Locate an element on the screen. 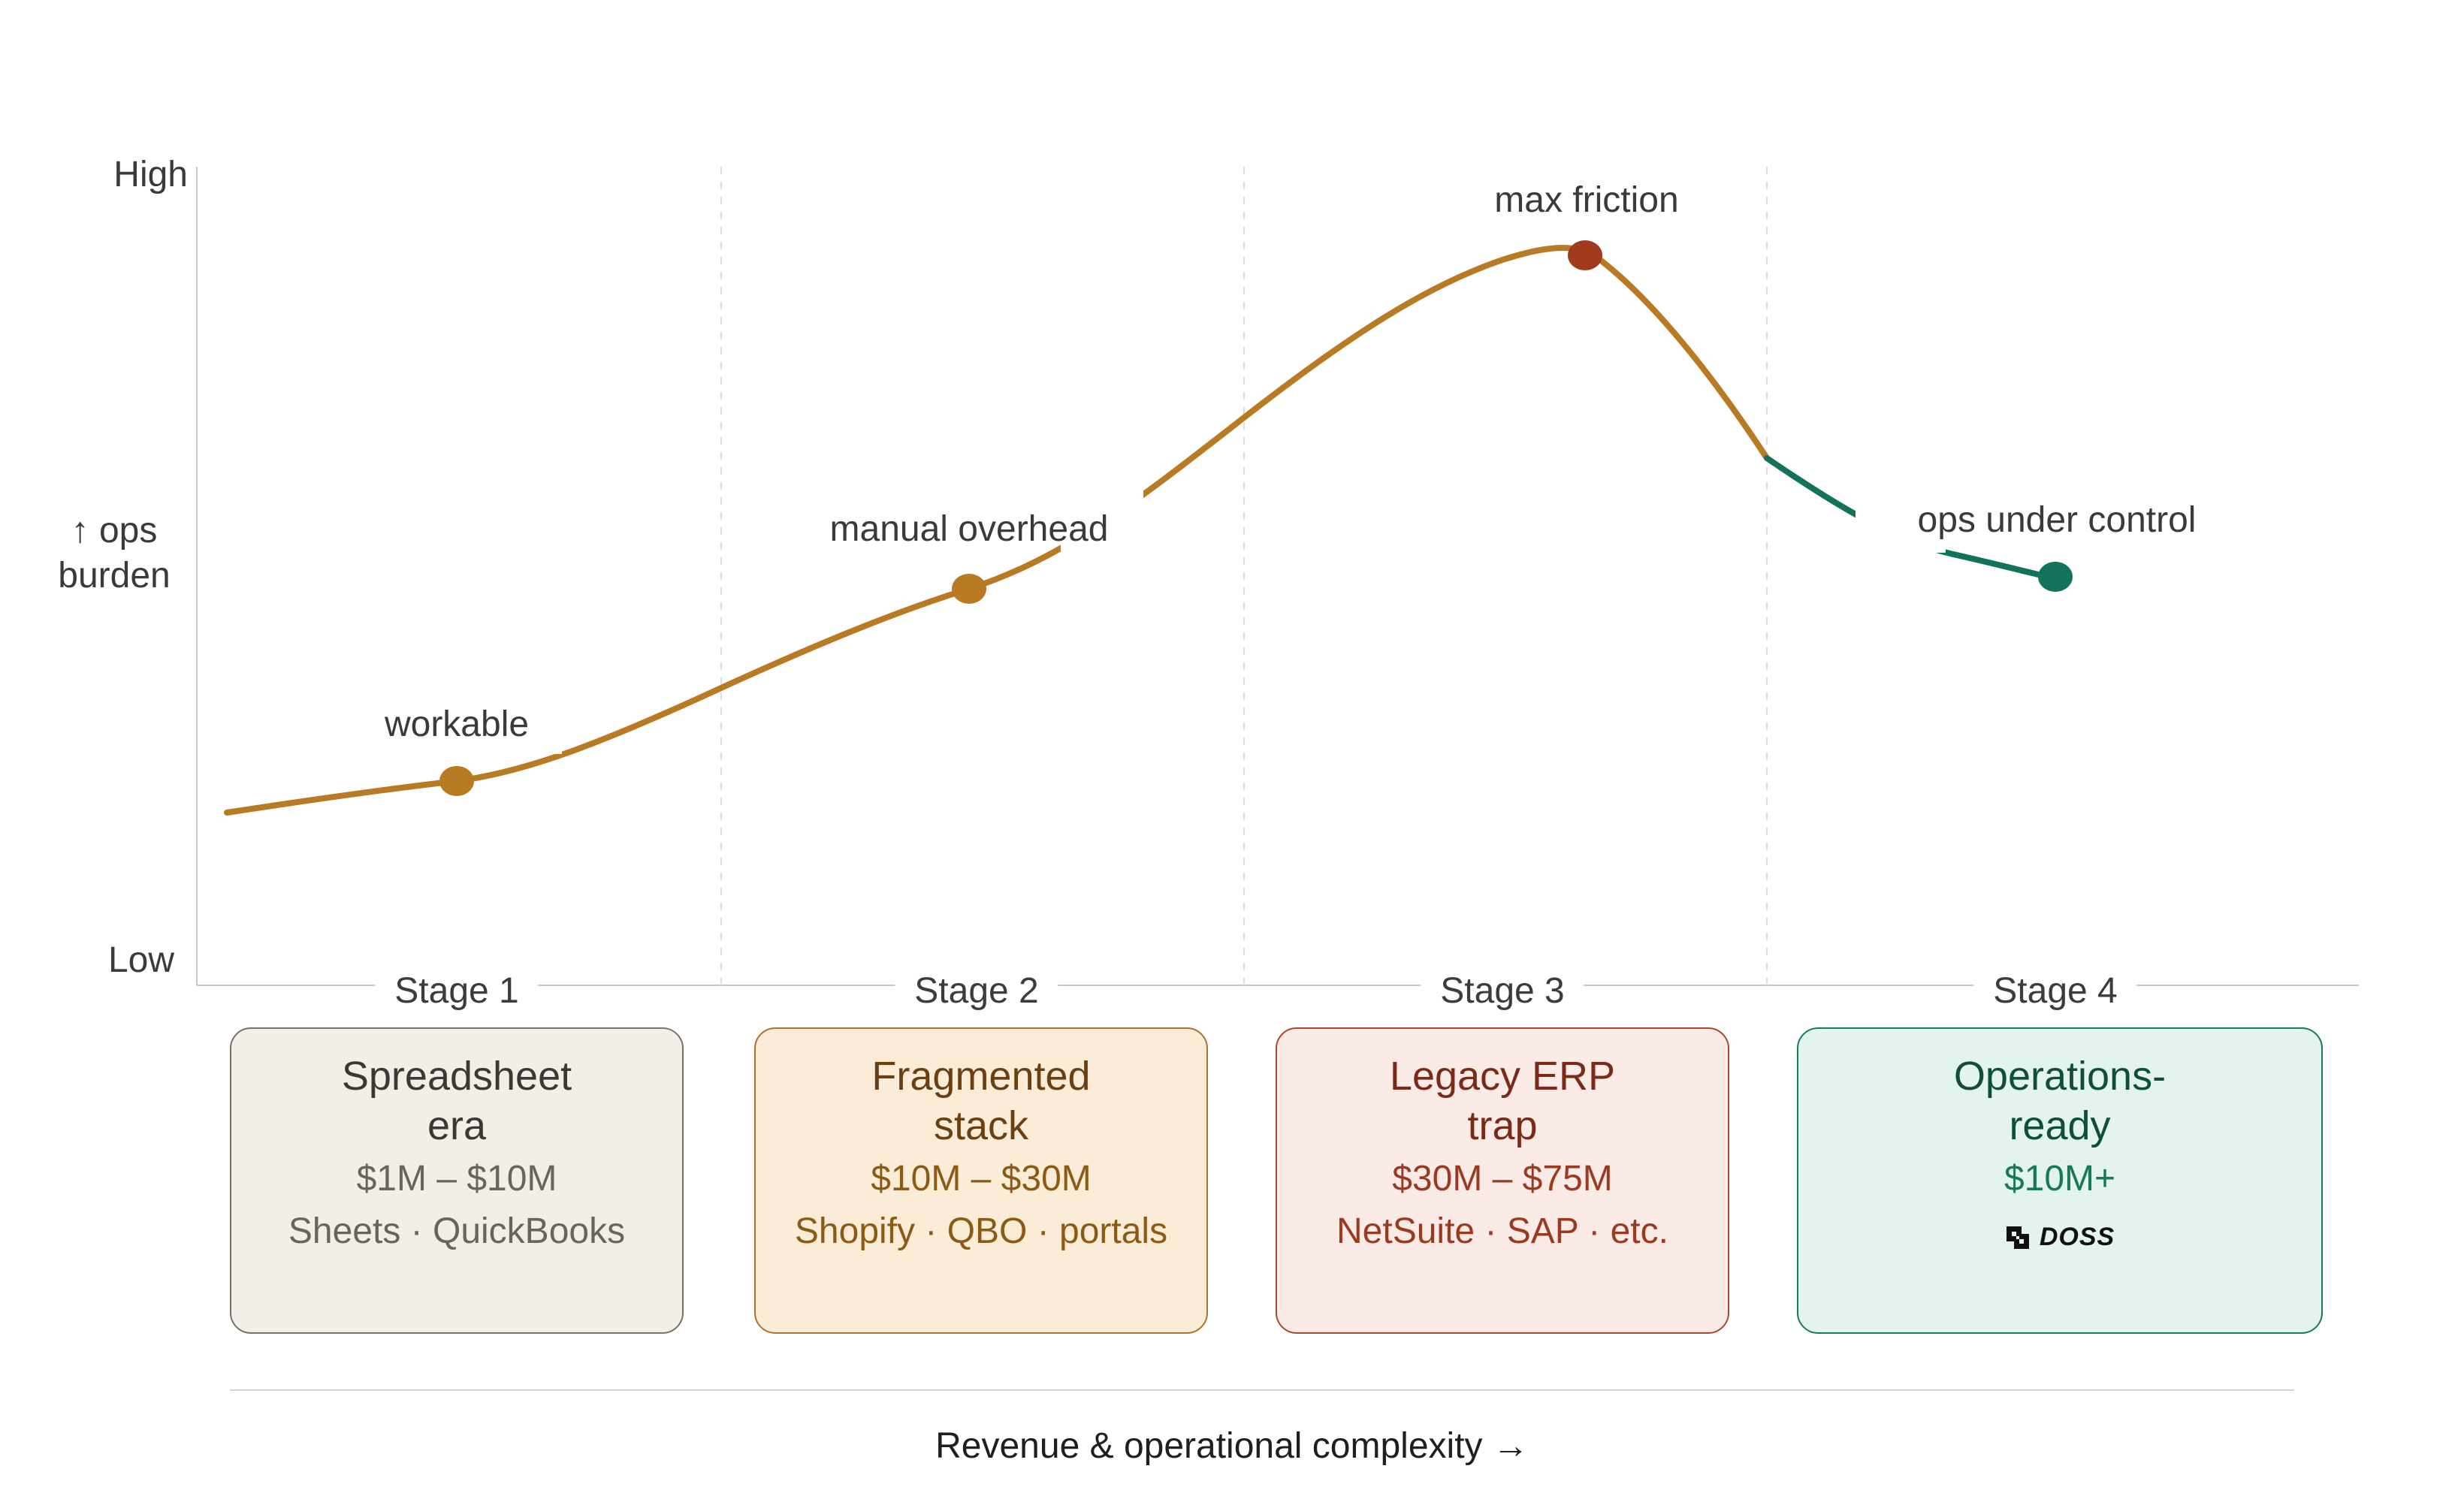 Image resolution: width=2464 pixels, height=1502 pixels. marker-workable is located at coordinates (456, 781).